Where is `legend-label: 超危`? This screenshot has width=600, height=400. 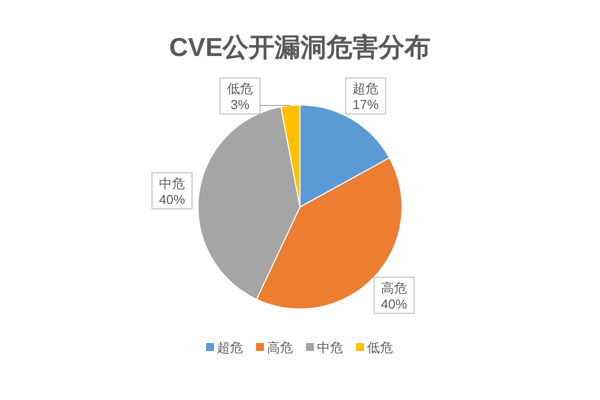 legend-label: 超危 is located at coordinates (230, 347).